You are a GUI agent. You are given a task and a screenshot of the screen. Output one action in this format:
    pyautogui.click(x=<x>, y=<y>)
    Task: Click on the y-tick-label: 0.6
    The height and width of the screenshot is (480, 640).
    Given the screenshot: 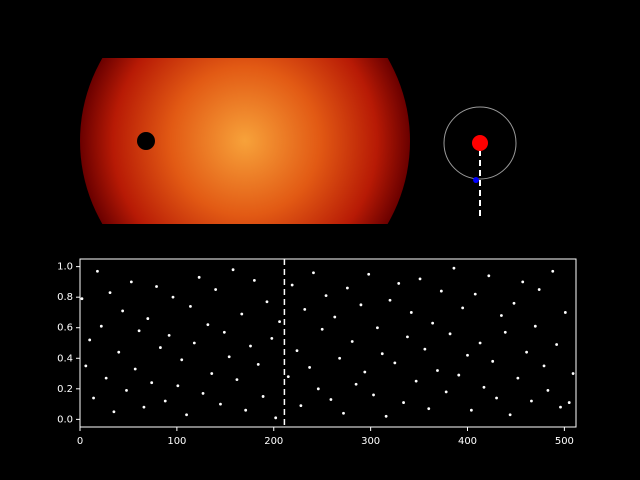 What is the action you would take?
    pyautogui.click(x=65, y=328)
    